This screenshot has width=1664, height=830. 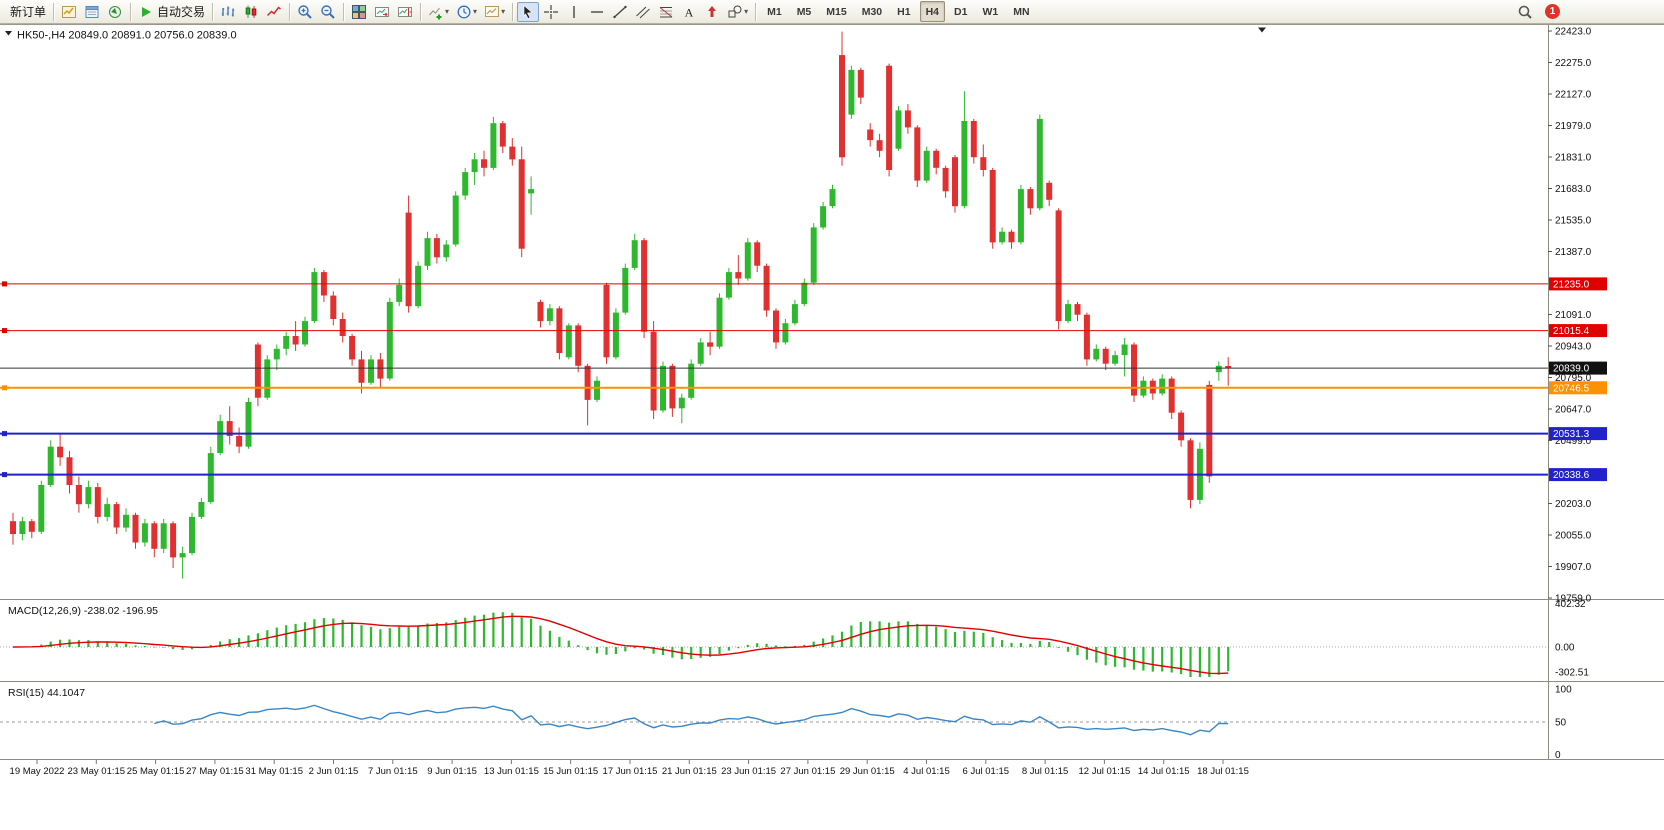 I want to click on timeframe-m15-button: M15, so click(x=836, y=11).